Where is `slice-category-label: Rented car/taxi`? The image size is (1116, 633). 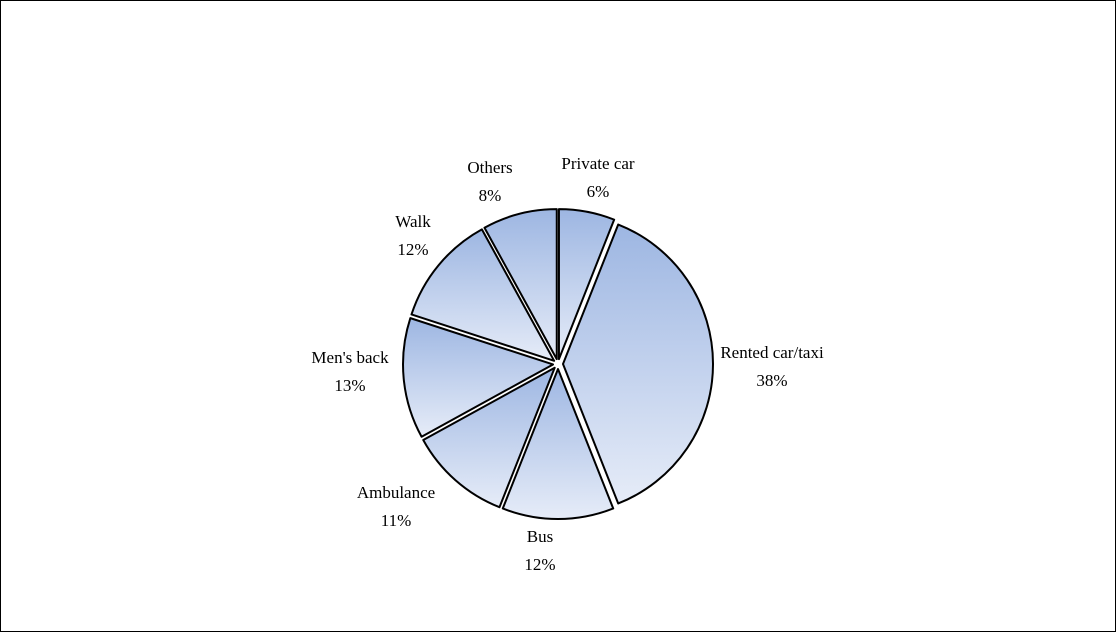 slice-category-label: Rented car/taxi is located at coordinates (772, 352).